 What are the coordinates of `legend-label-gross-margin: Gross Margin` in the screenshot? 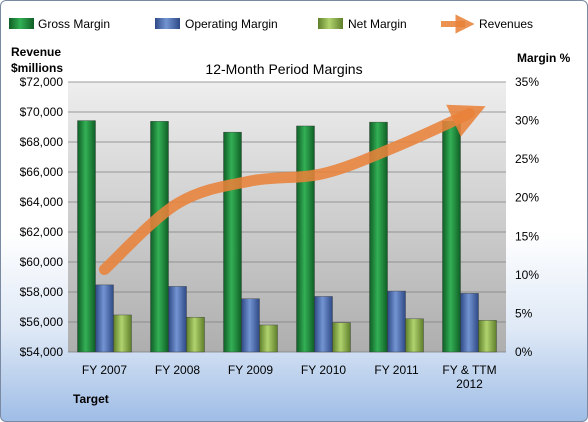 It's located at (74, 24).